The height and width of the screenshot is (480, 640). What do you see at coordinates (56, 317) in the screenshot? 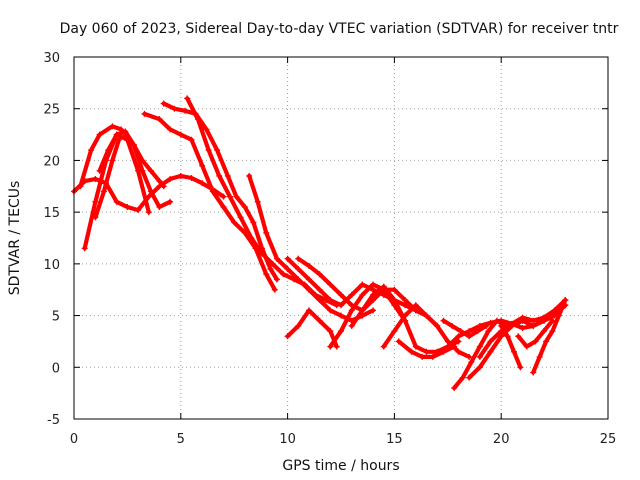
I see `y-tick-label: 5` at bounding box center [56, 317].